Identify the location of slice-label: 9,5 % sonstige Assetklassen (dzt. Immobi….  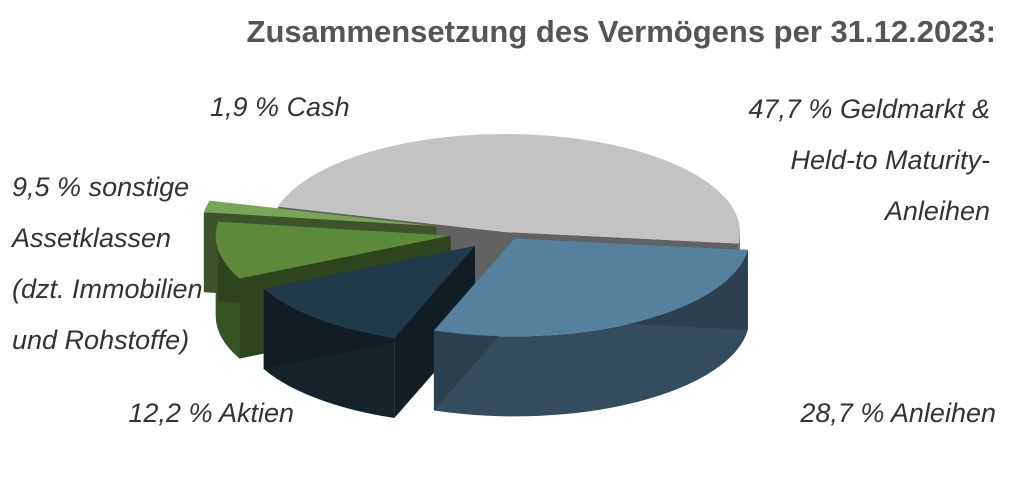
(107, 264).